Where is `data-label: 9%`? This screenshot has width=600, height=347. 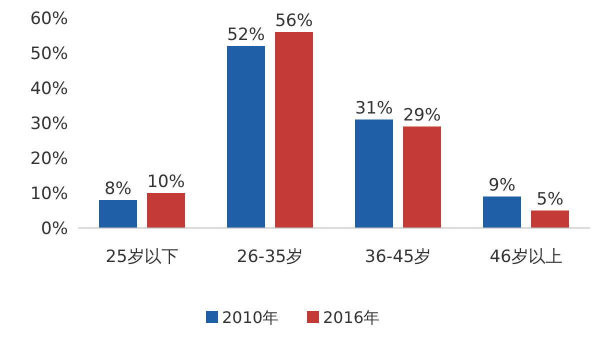 data-label: 9% is located at coordinates (502, 186).